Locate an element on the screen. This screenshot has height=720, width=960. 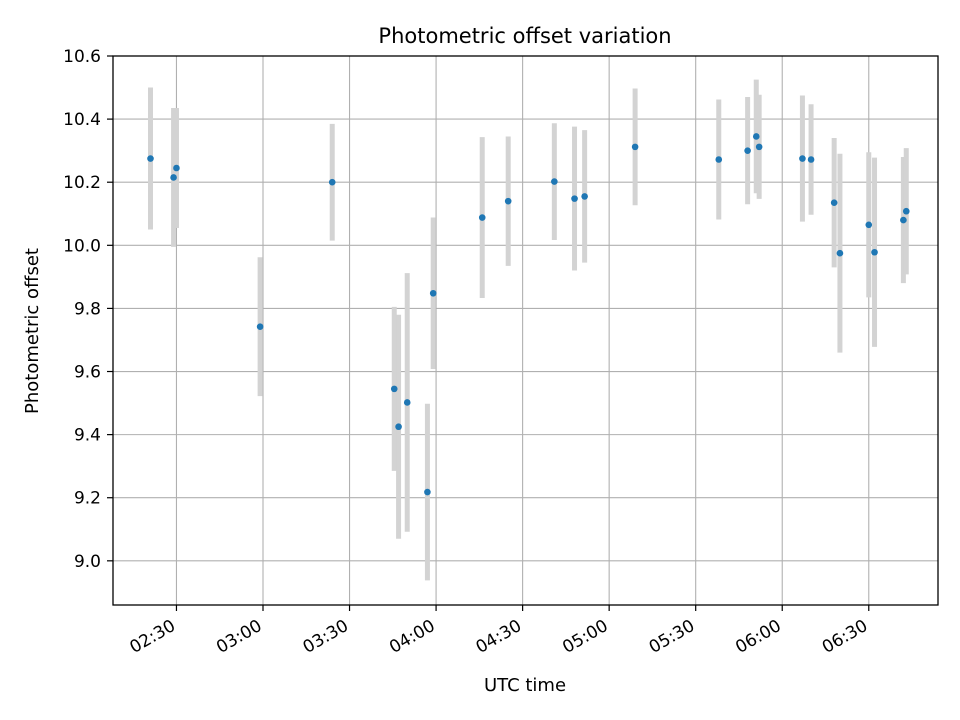
y-tick-label: 9.4 is located at coordinates (87, 436).